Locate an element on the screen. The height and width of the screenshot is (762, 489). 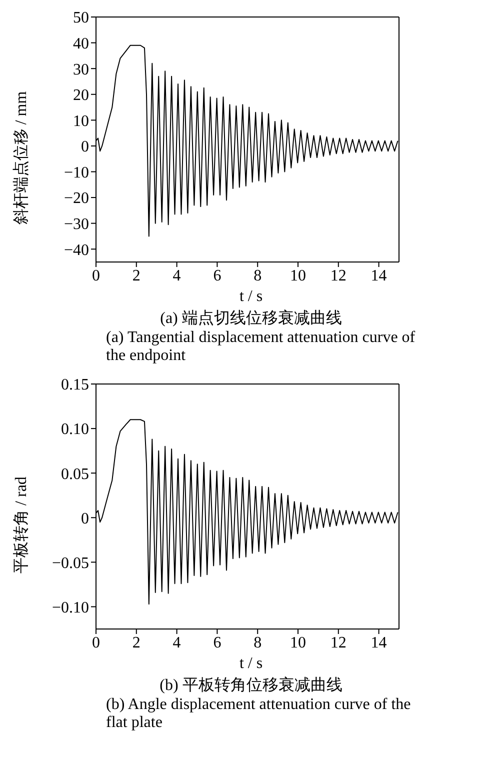
y-tick-label: 50 is located at coordinates (81, 18).